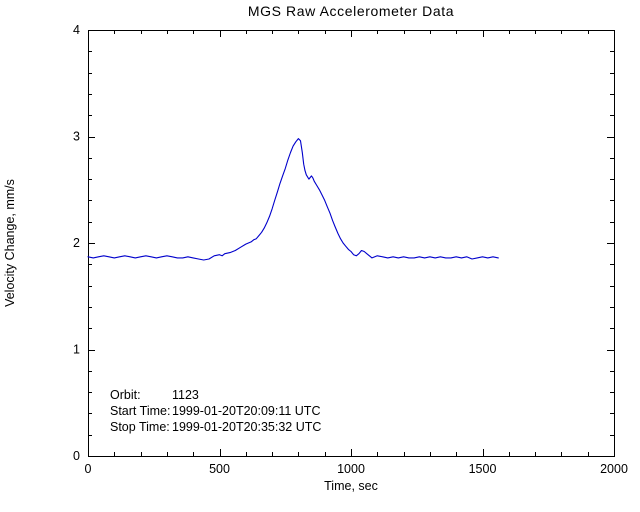 Image resolution: width=640 pixels, height=512 pixels. I want to click on x-tick-label: 1500, so click(483, 469).